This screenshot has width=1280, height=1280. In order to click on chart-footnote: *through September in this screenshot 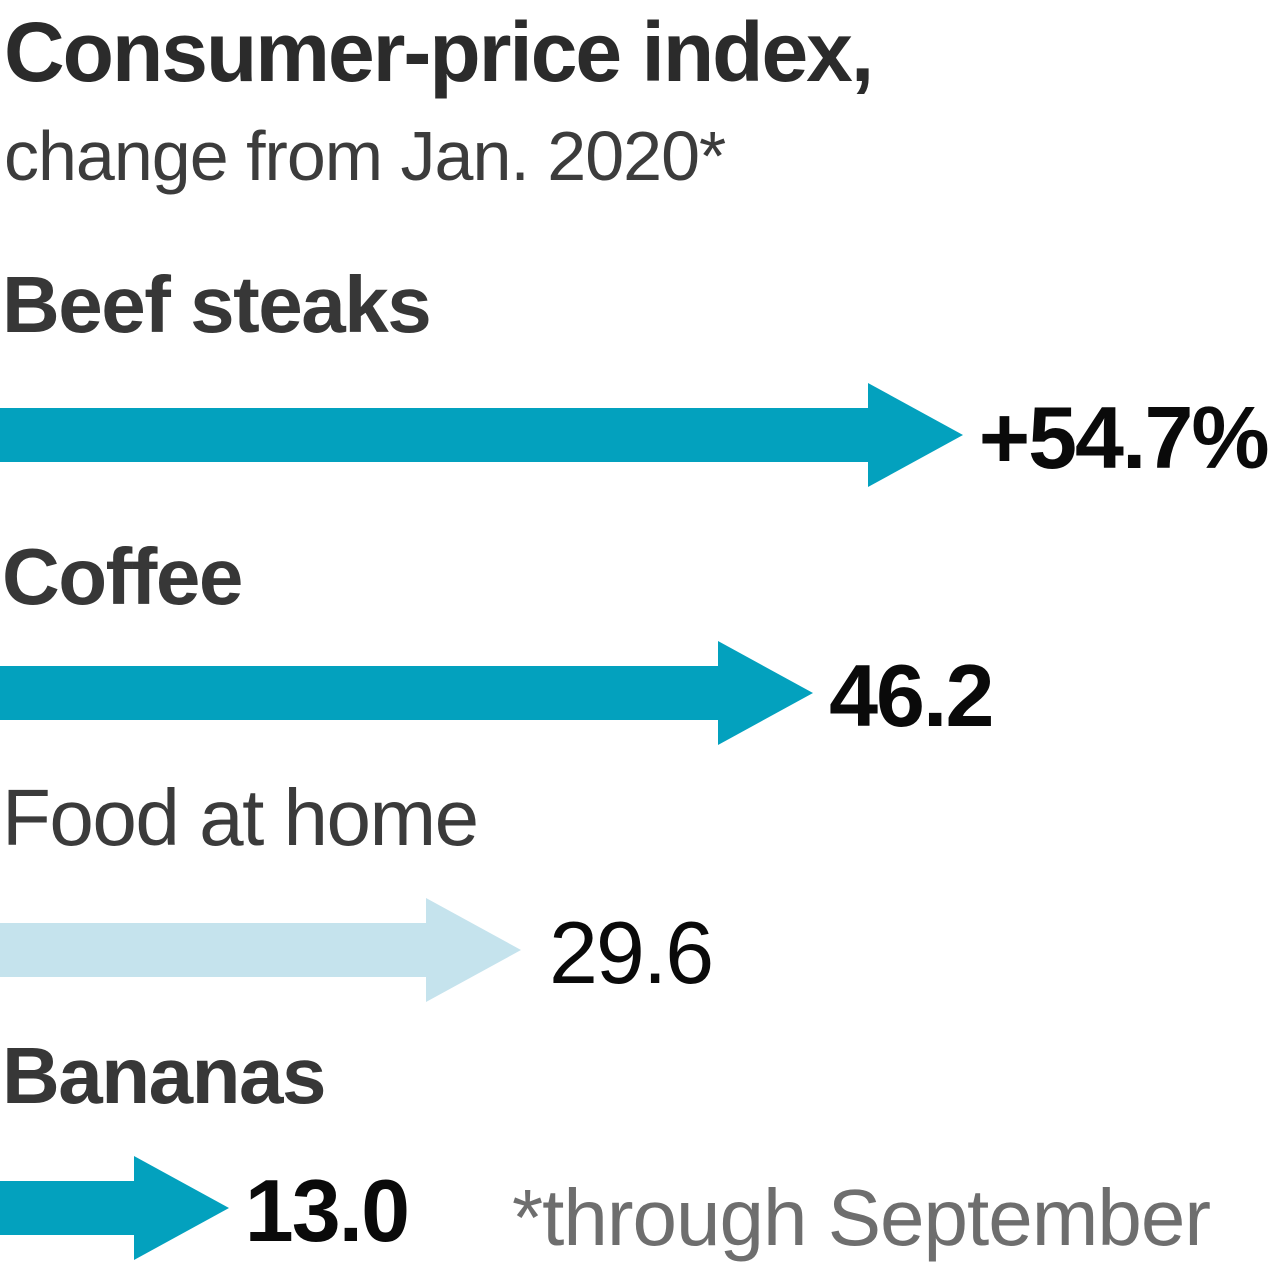, I will do `click(861, 1217)`.